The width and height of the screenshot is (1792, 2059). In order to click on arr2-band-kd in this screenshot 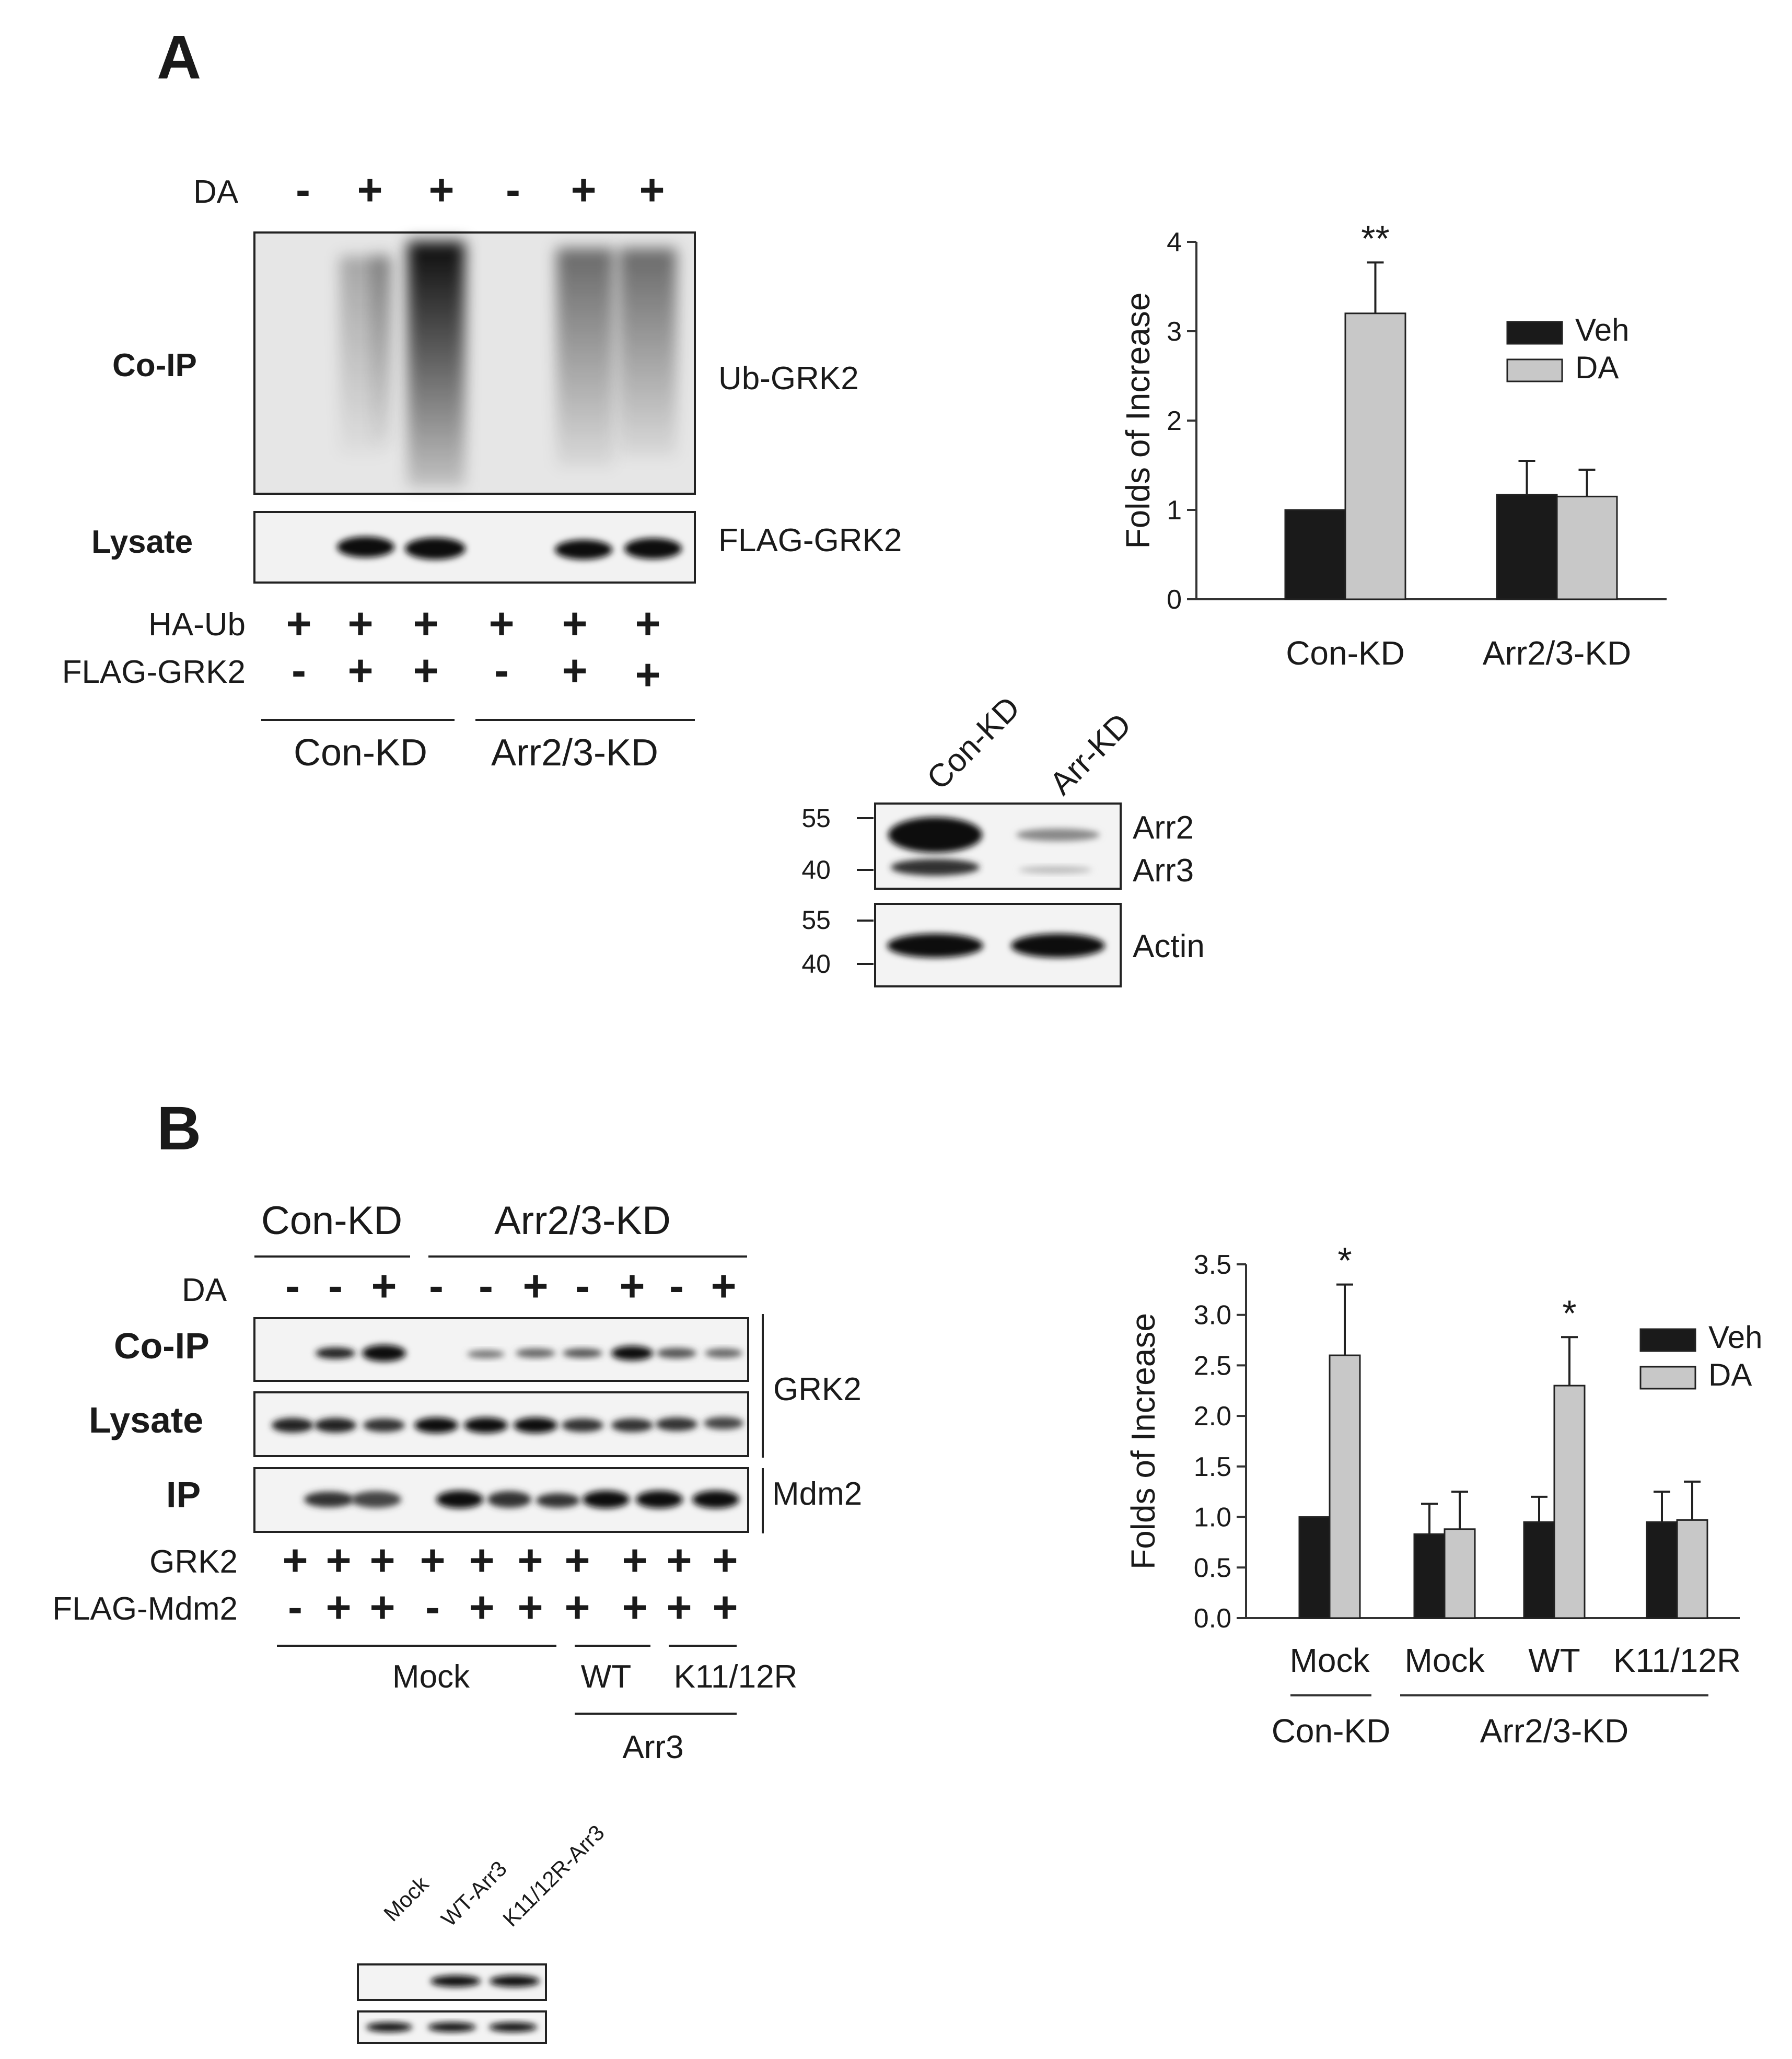, I will do `click(1058, 835)`.